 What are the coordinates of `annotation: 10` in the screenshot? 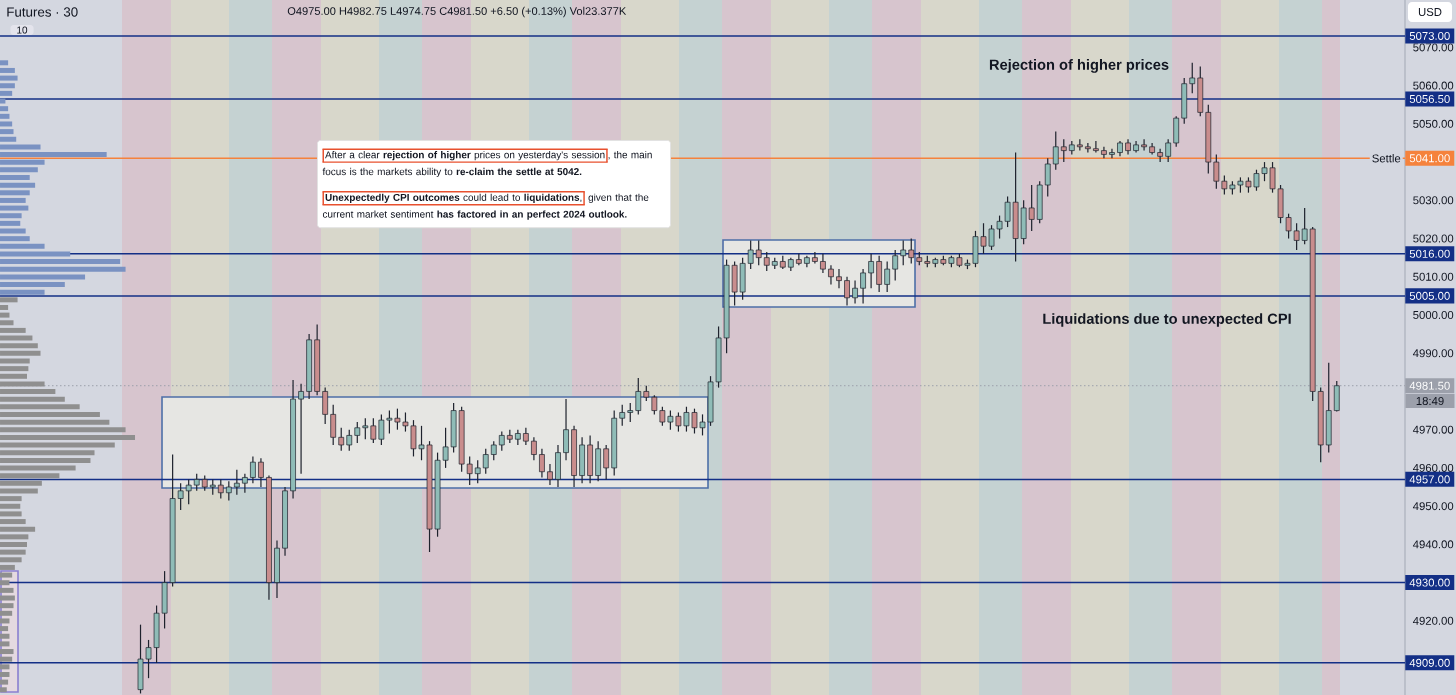 It's located at (22, 30).